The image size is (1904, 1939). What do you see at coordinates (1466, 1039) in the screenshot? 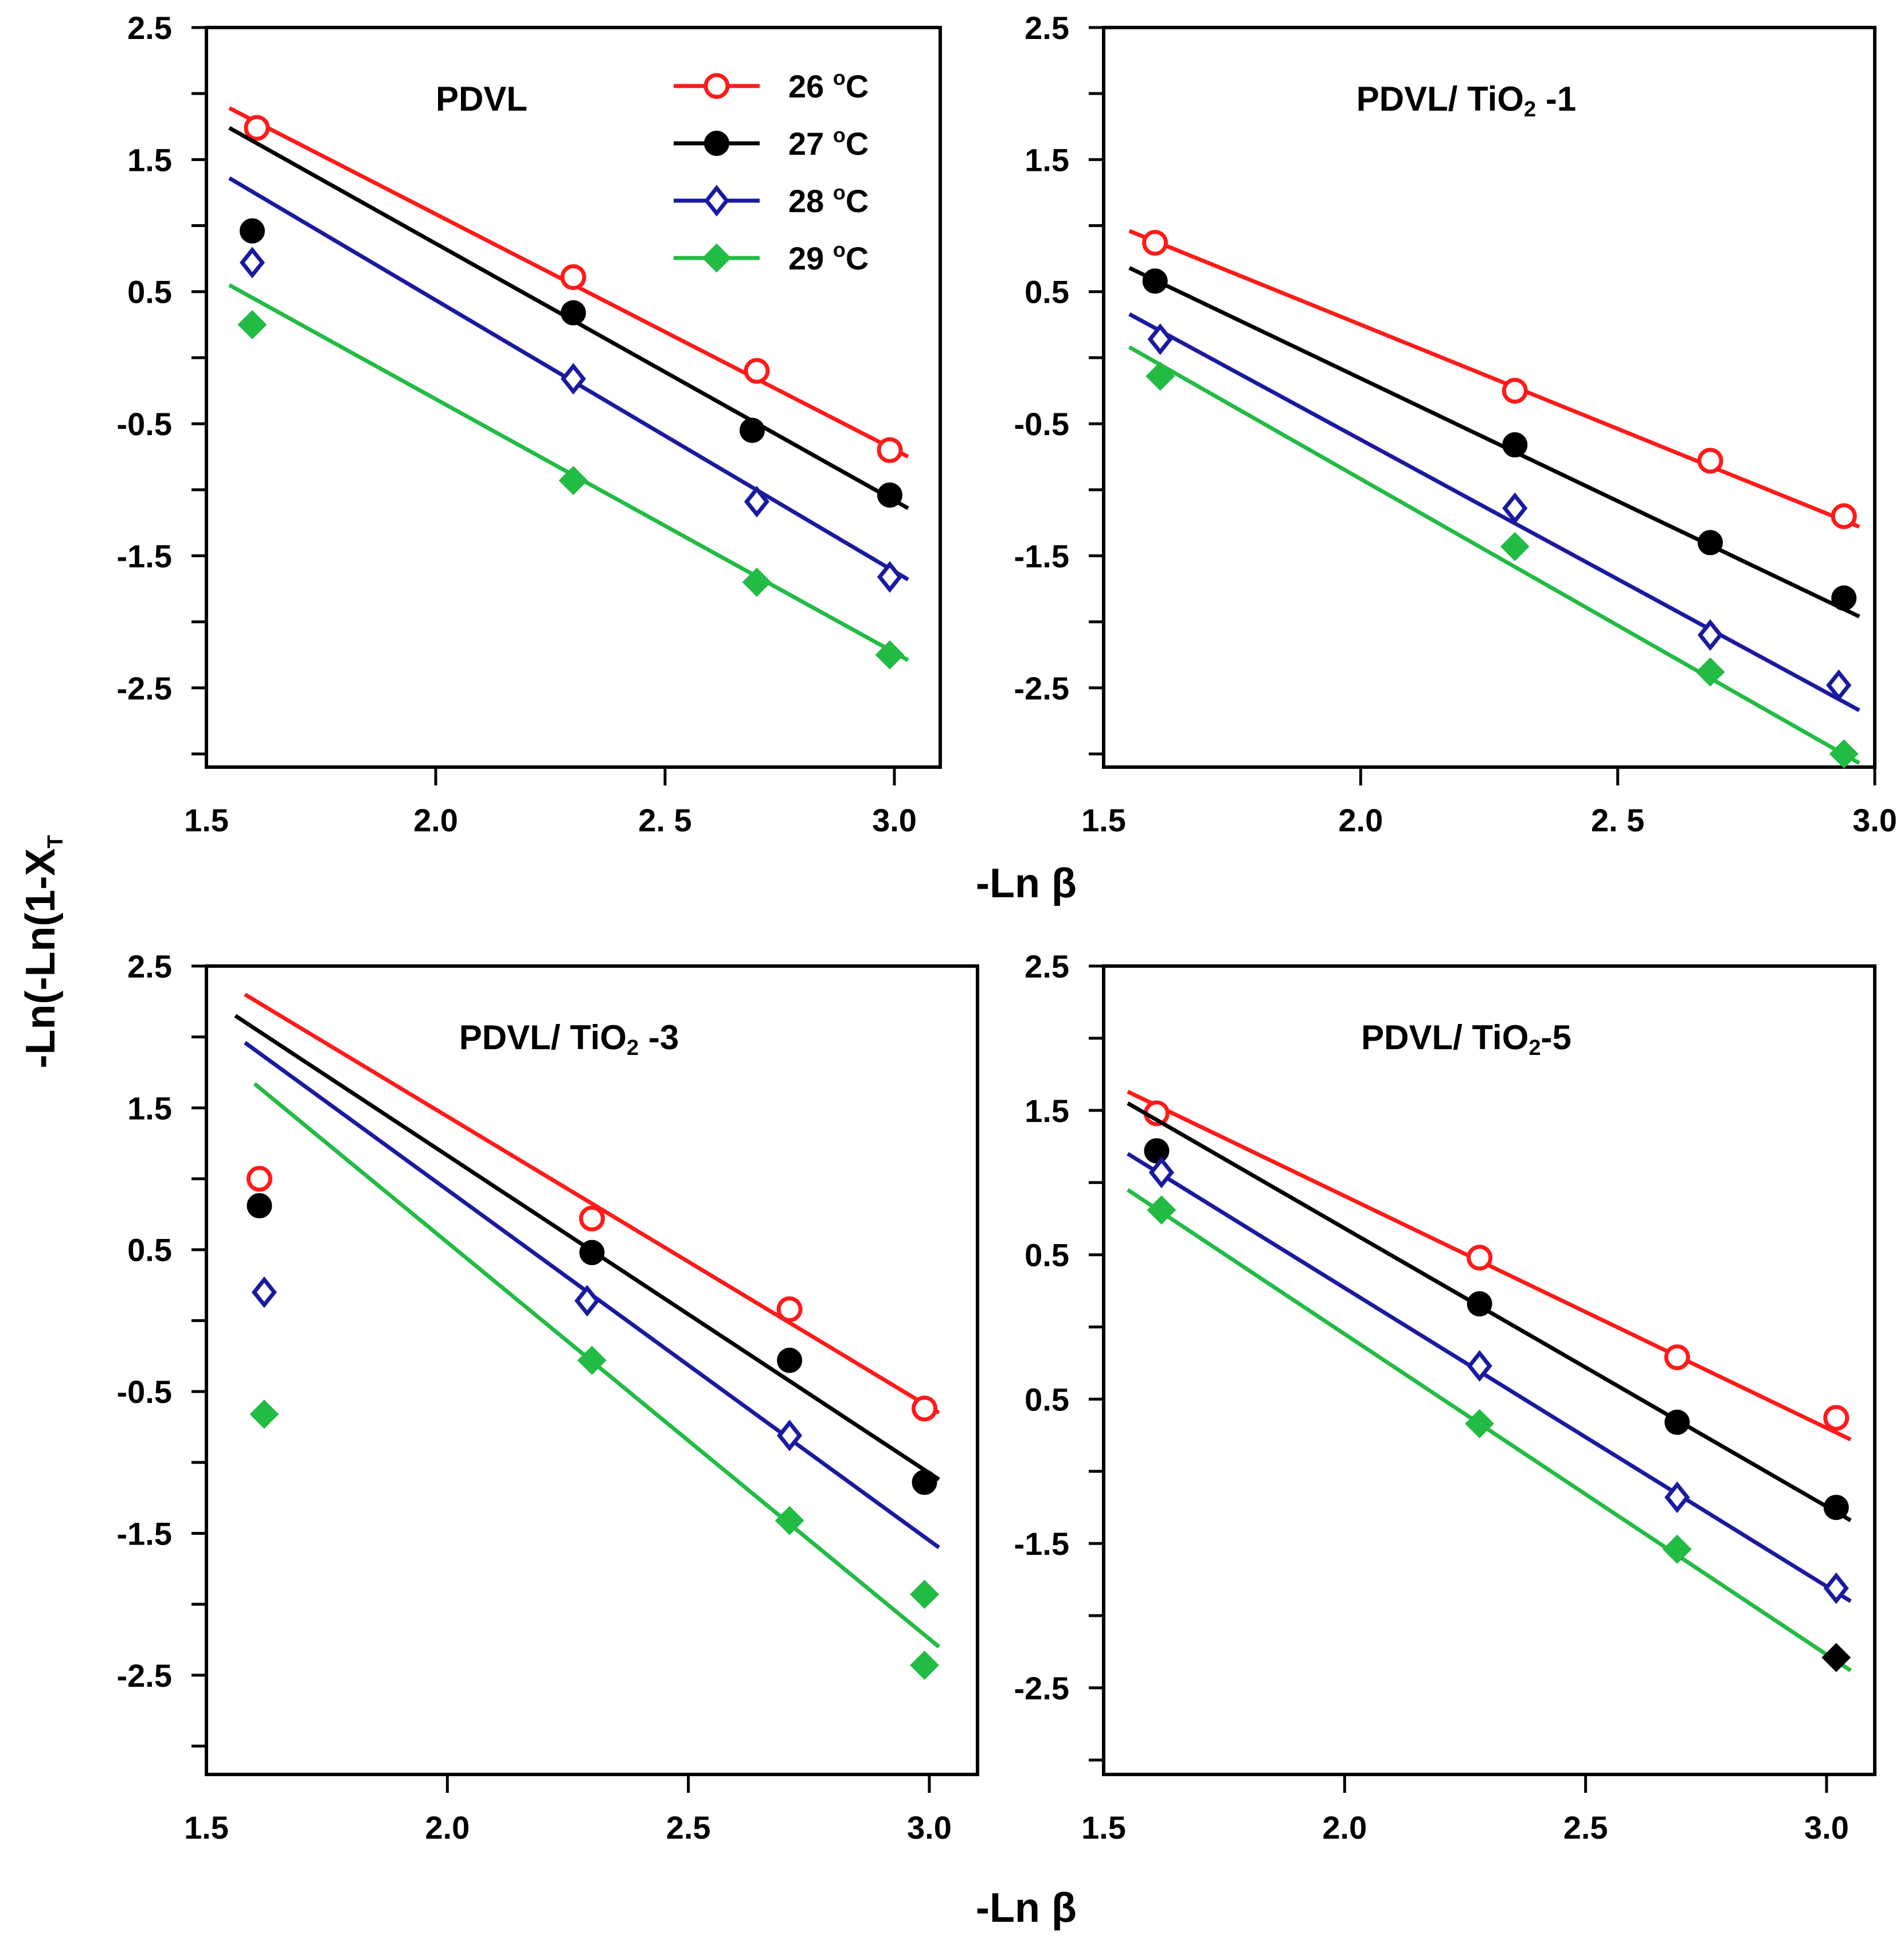
I see `panel-title: PDVL/ TiO2-5` at bounding box center [1466, 1039].